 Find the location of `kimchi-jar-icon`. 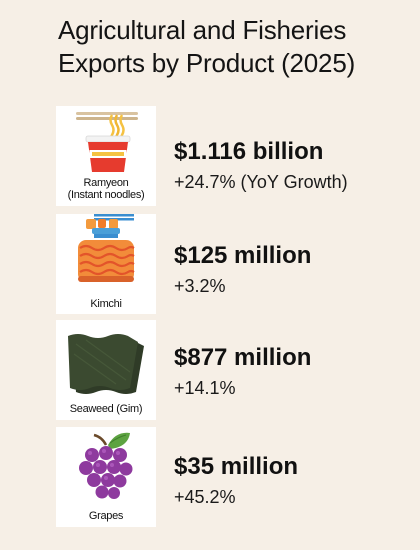

kimchi-jar-icon is located at coordinates (106, 248).